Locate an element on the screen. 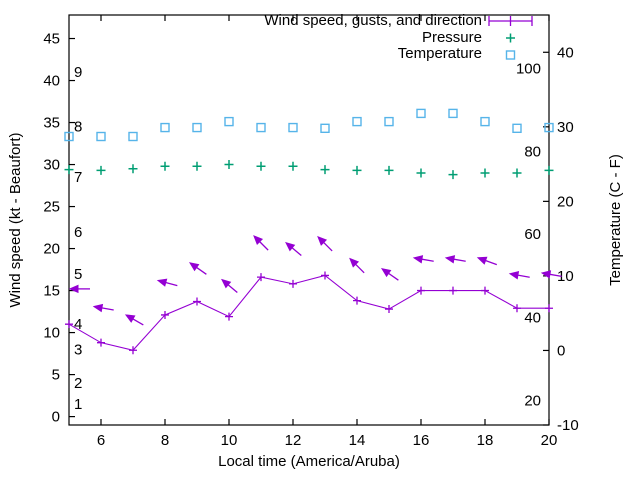 The height and width of the screenshot is (480, 640). beaufort-scale-label: 9 is located at coordinates (78, 72).